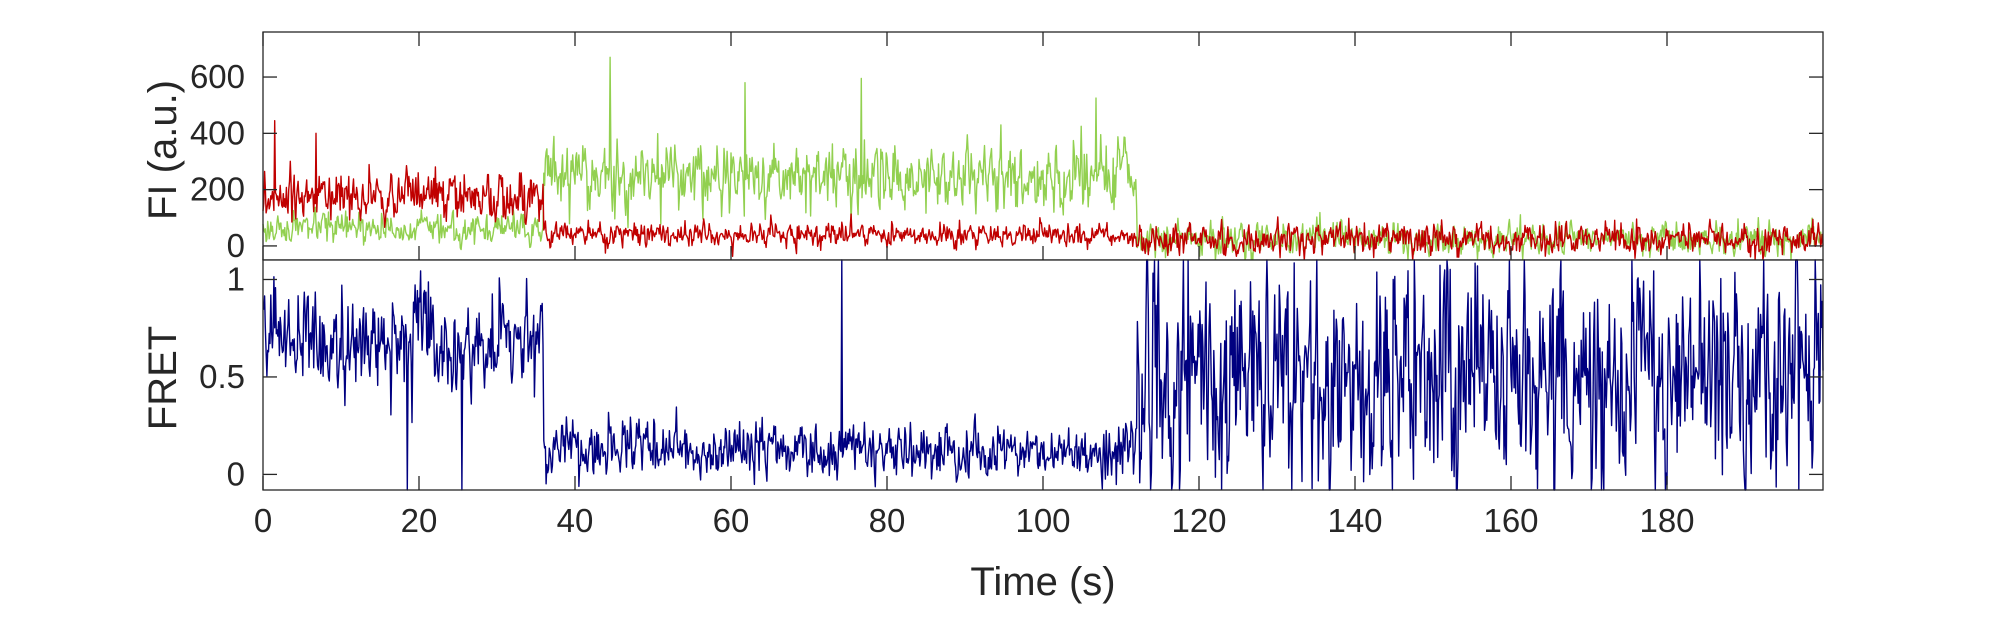  What do you see at coordinates (419, 520) in the screenshot?
I see `x-tick-label: 20` at bounding box center [419, 520].